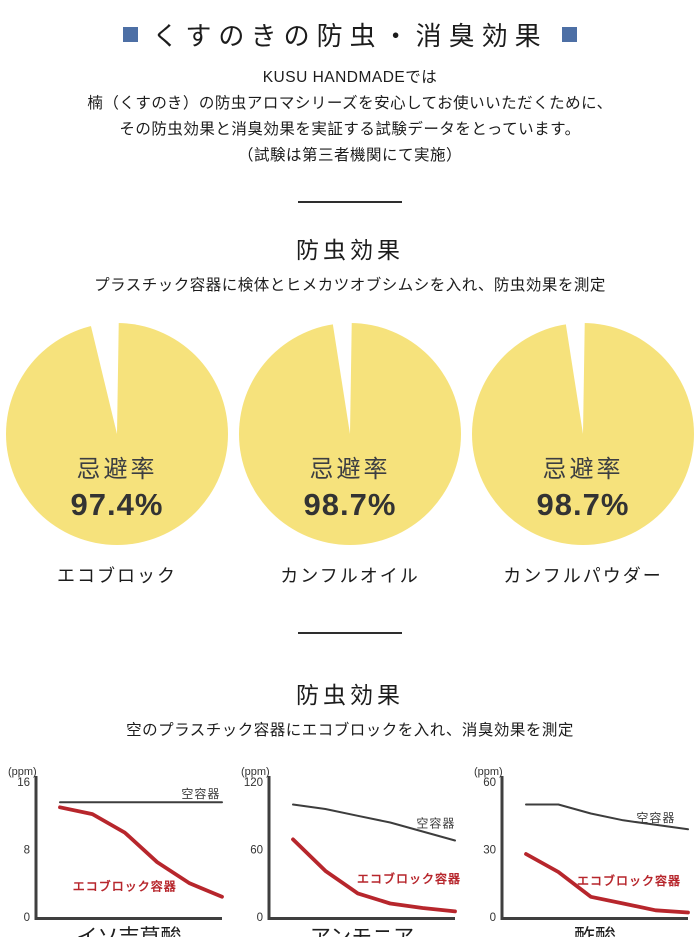  I want to click on line-chart-svg: (ppm) 0 30 60 空容器エコブロック容器酢酸, so click(582, 851).